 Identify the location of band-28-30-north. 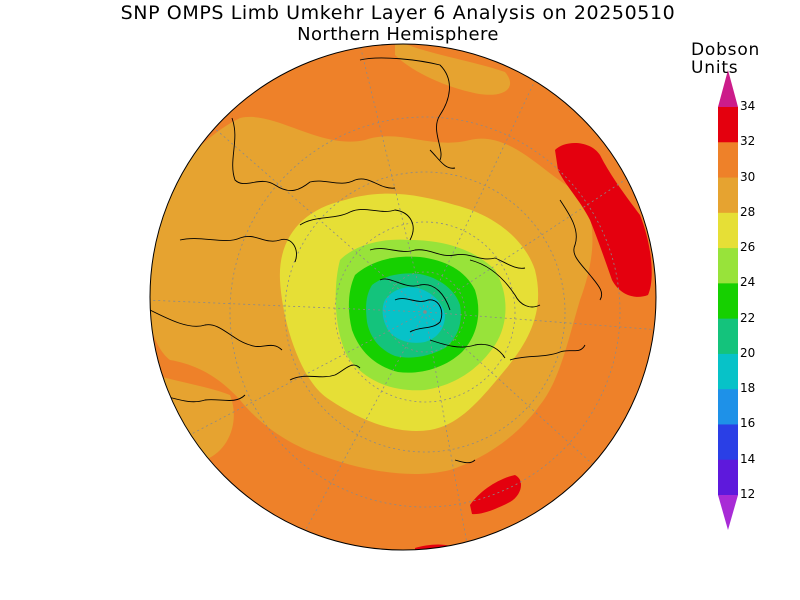
(453, 69).